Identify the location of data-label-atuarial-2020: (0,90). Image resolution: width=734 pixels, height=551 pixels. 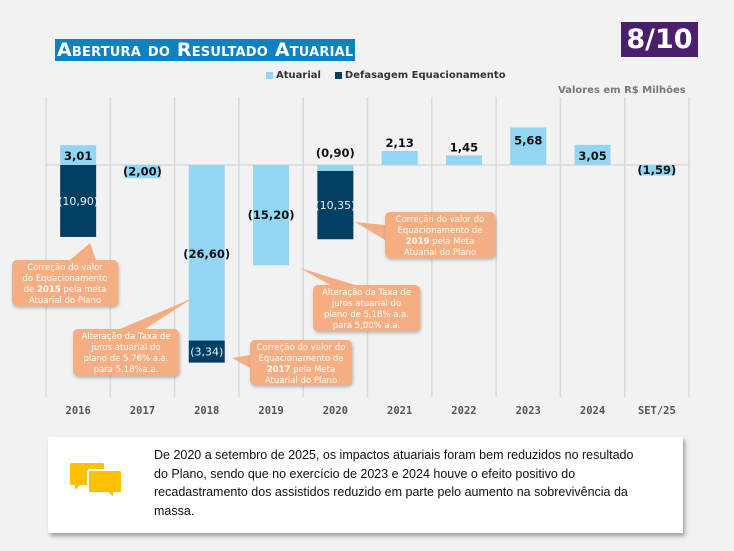
(335, 153).